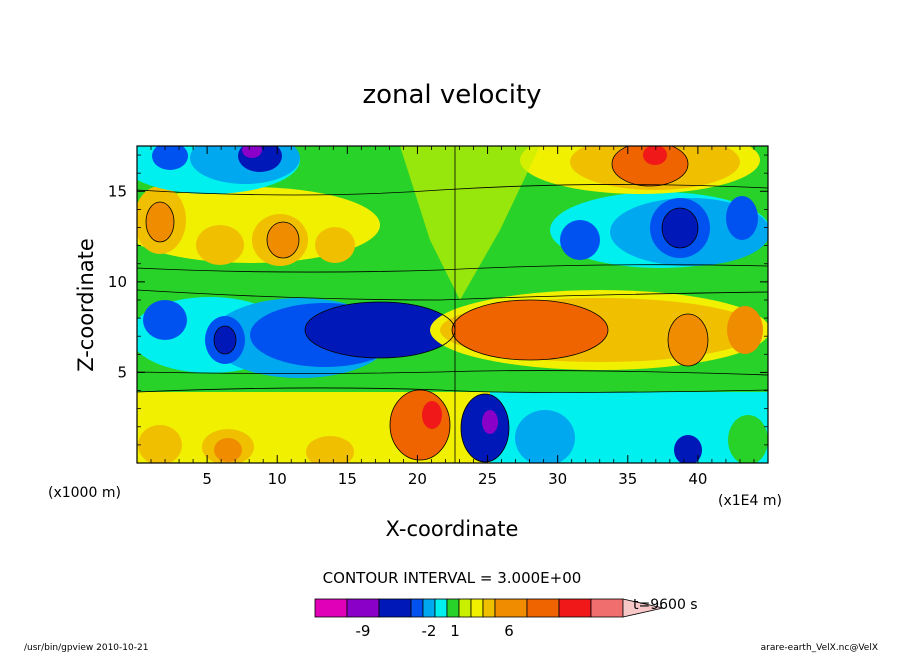 This screenshot has height=654, width=904. Describe the element at coordinates (417, 479) in the screenshot. I see `x-tick-label: 20` at that location.